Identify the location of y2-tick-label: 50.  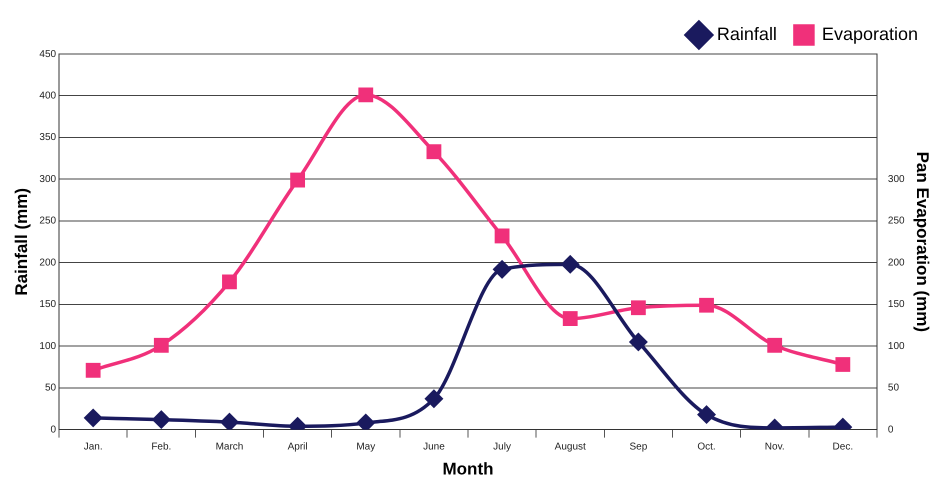
(894, 388).